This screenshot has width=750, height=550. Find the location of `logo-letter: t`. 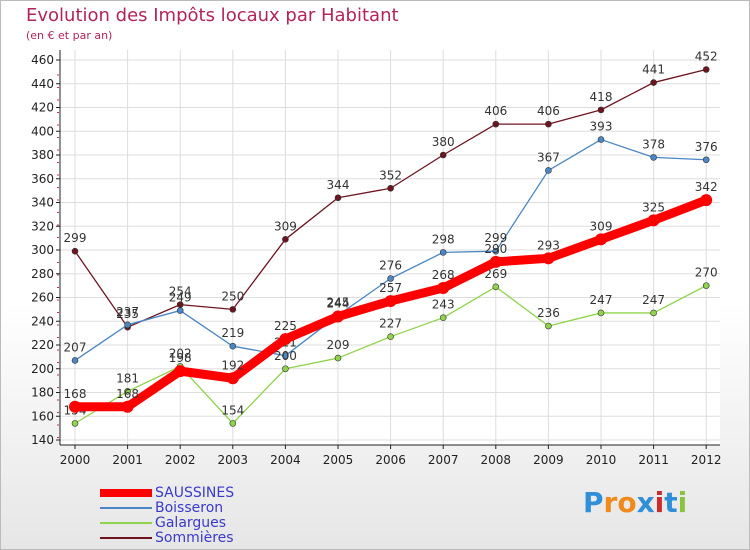

logo-letter: t is located at coordinates (671, 502).